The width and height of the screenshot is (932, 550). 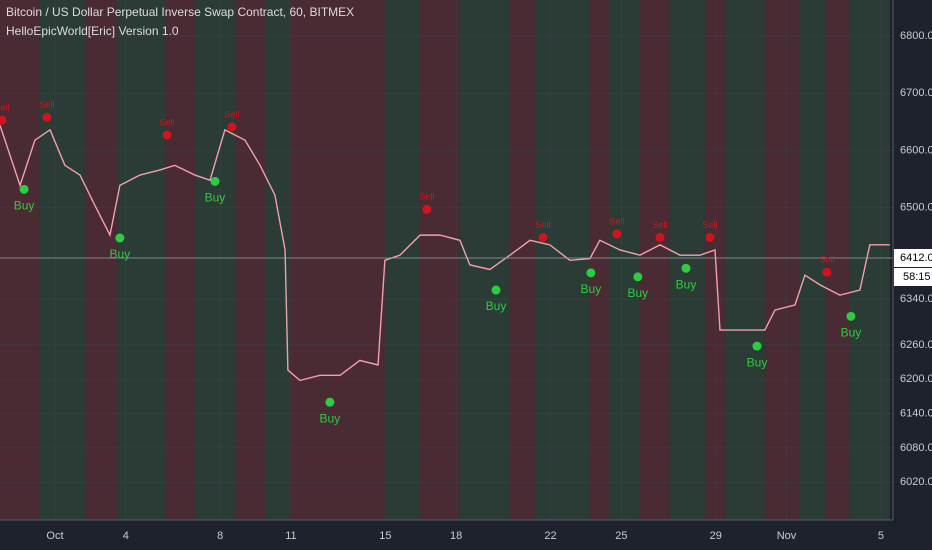 I want to click on y-tick-label: 6260.0, so click(x=916, y=345).